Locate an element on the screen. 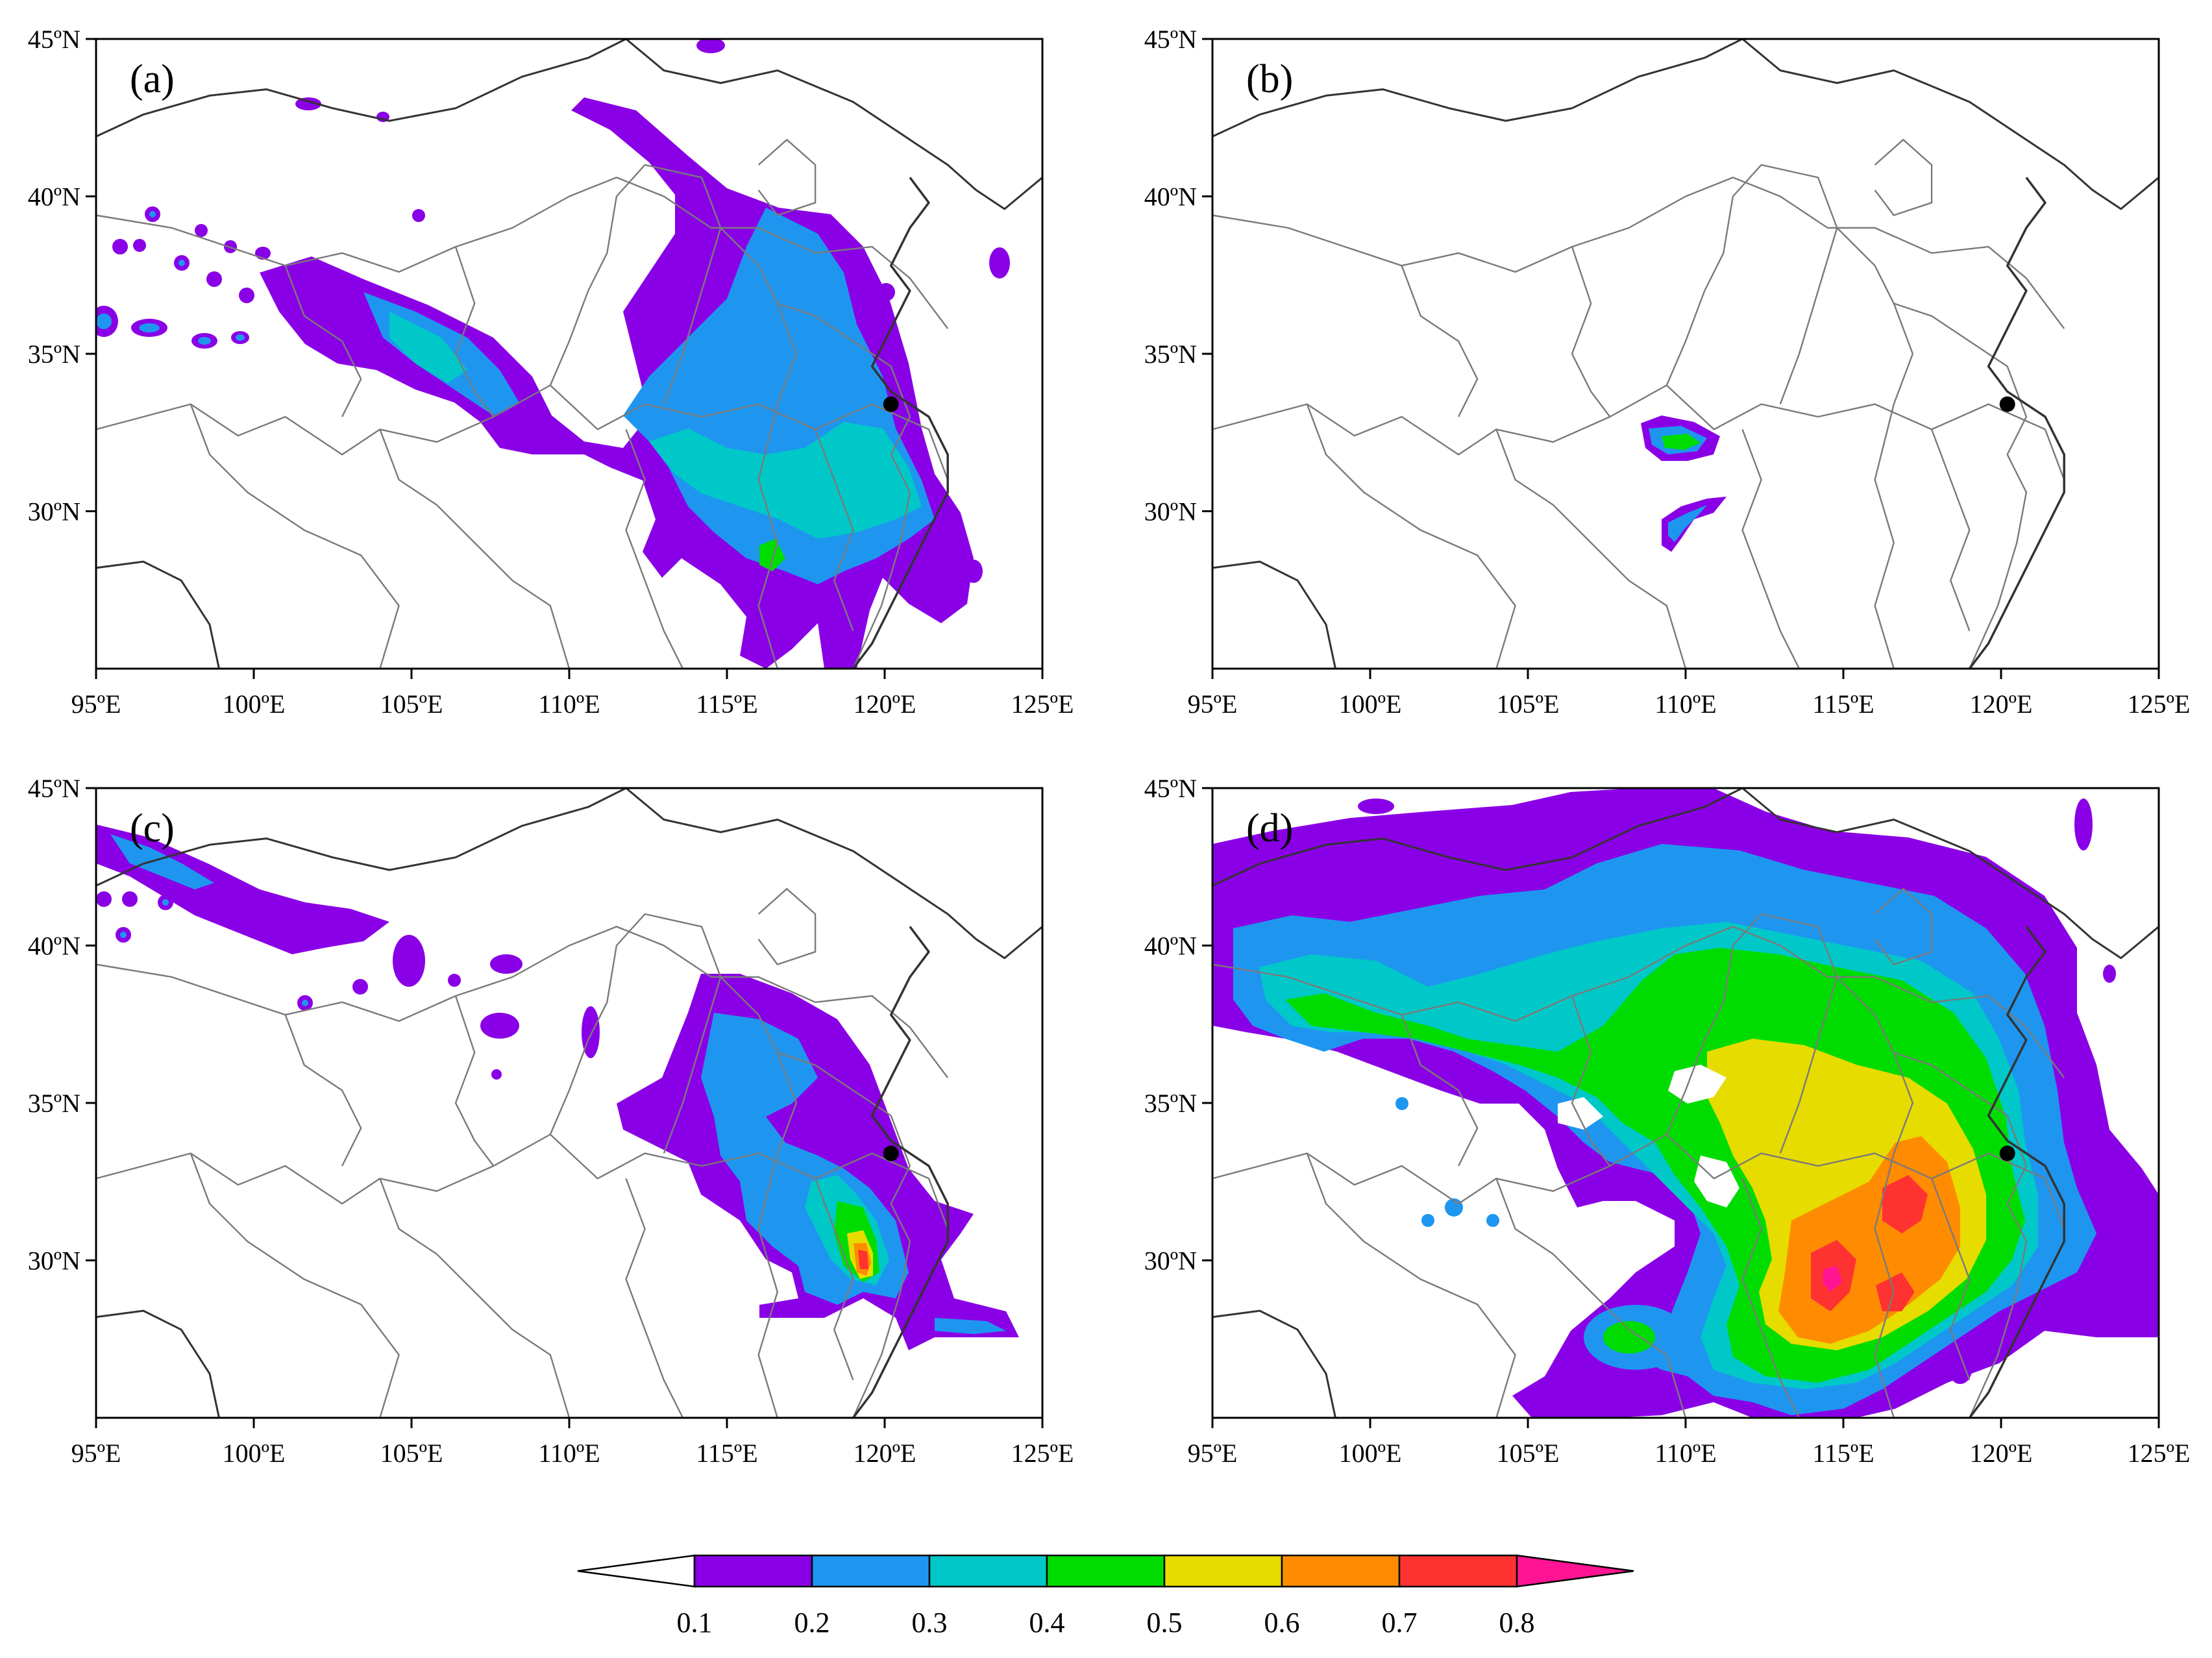  colorbar-label: 0.3 is located at coordinates (930, 1623).